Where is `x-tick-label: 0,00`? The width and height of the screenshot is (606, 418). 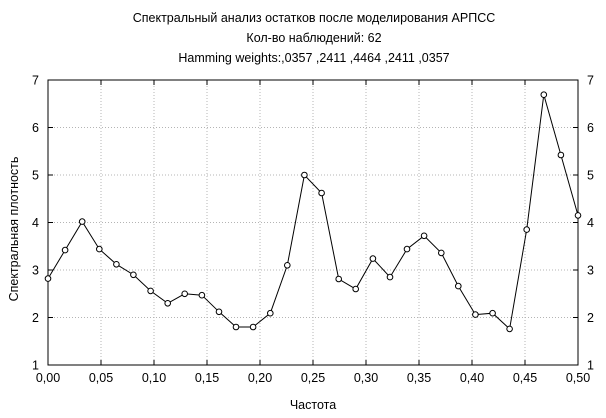 x-tick-label: 0,00 is located at coordinates (48, 378).